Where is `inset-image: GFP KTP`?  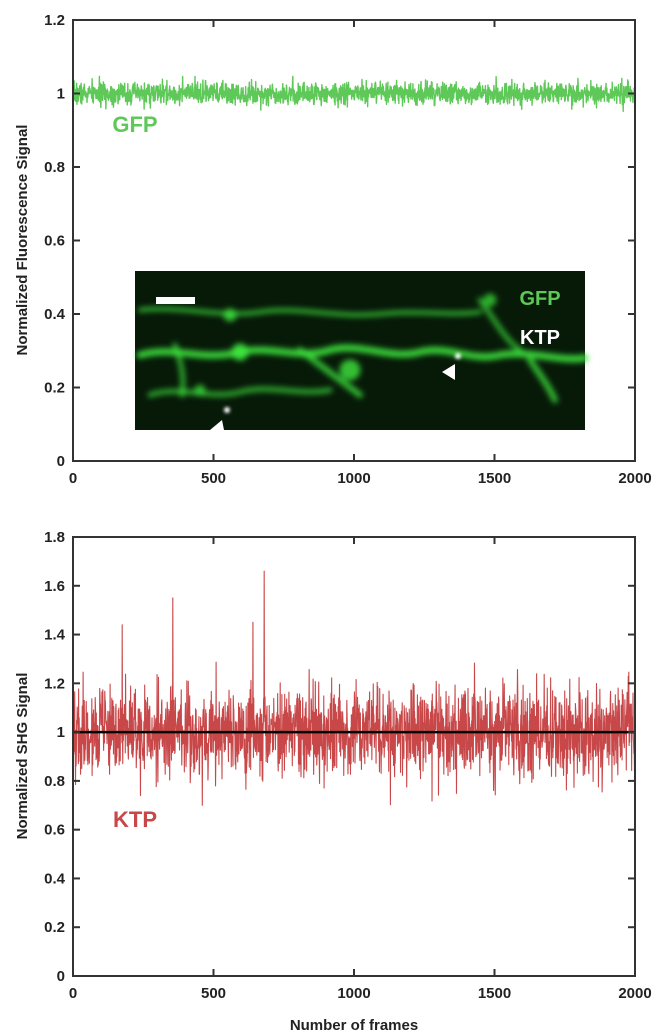 inset-image: GFP KTP is located at coordinates (362, 350).